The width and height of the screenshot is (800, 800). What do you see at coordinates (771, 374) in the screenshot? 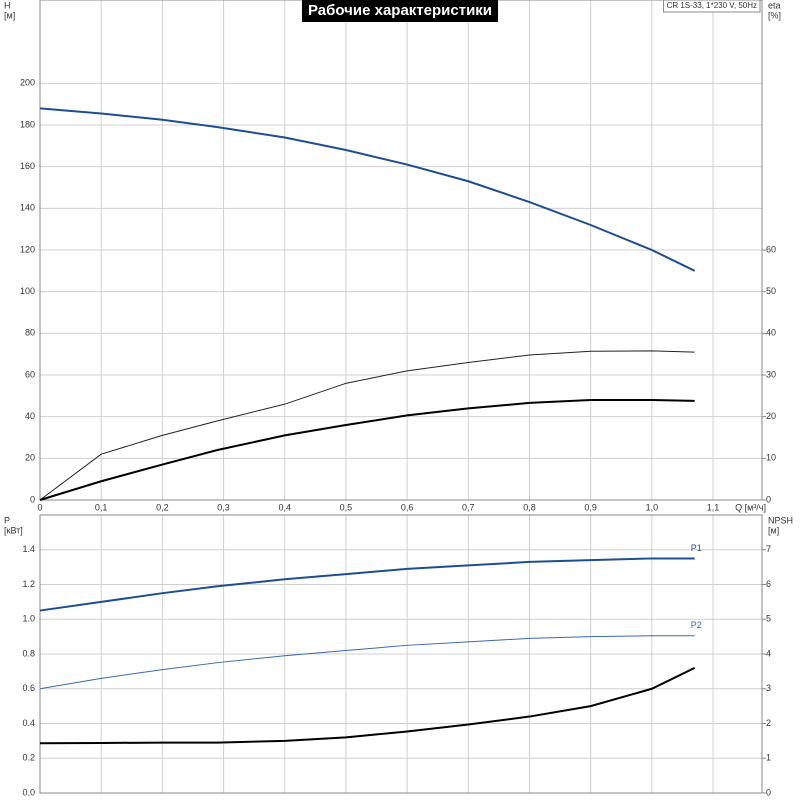
I see `y2-tick-label: 30` at bounding box center [771, 374].